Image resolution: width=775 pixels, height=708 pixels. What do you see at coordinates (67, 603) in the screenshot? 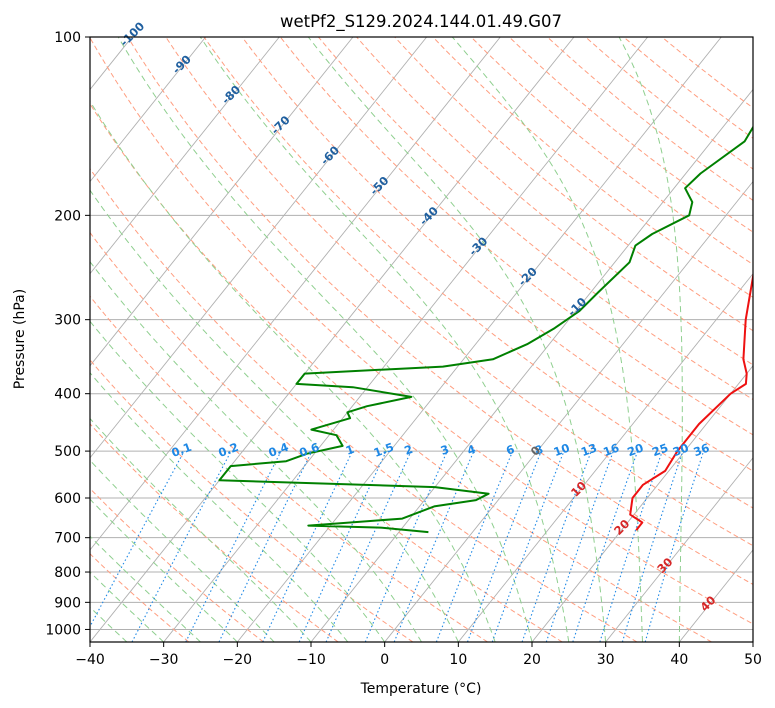
I see `y-tick-label: 900` at bounding box center [67, 603].